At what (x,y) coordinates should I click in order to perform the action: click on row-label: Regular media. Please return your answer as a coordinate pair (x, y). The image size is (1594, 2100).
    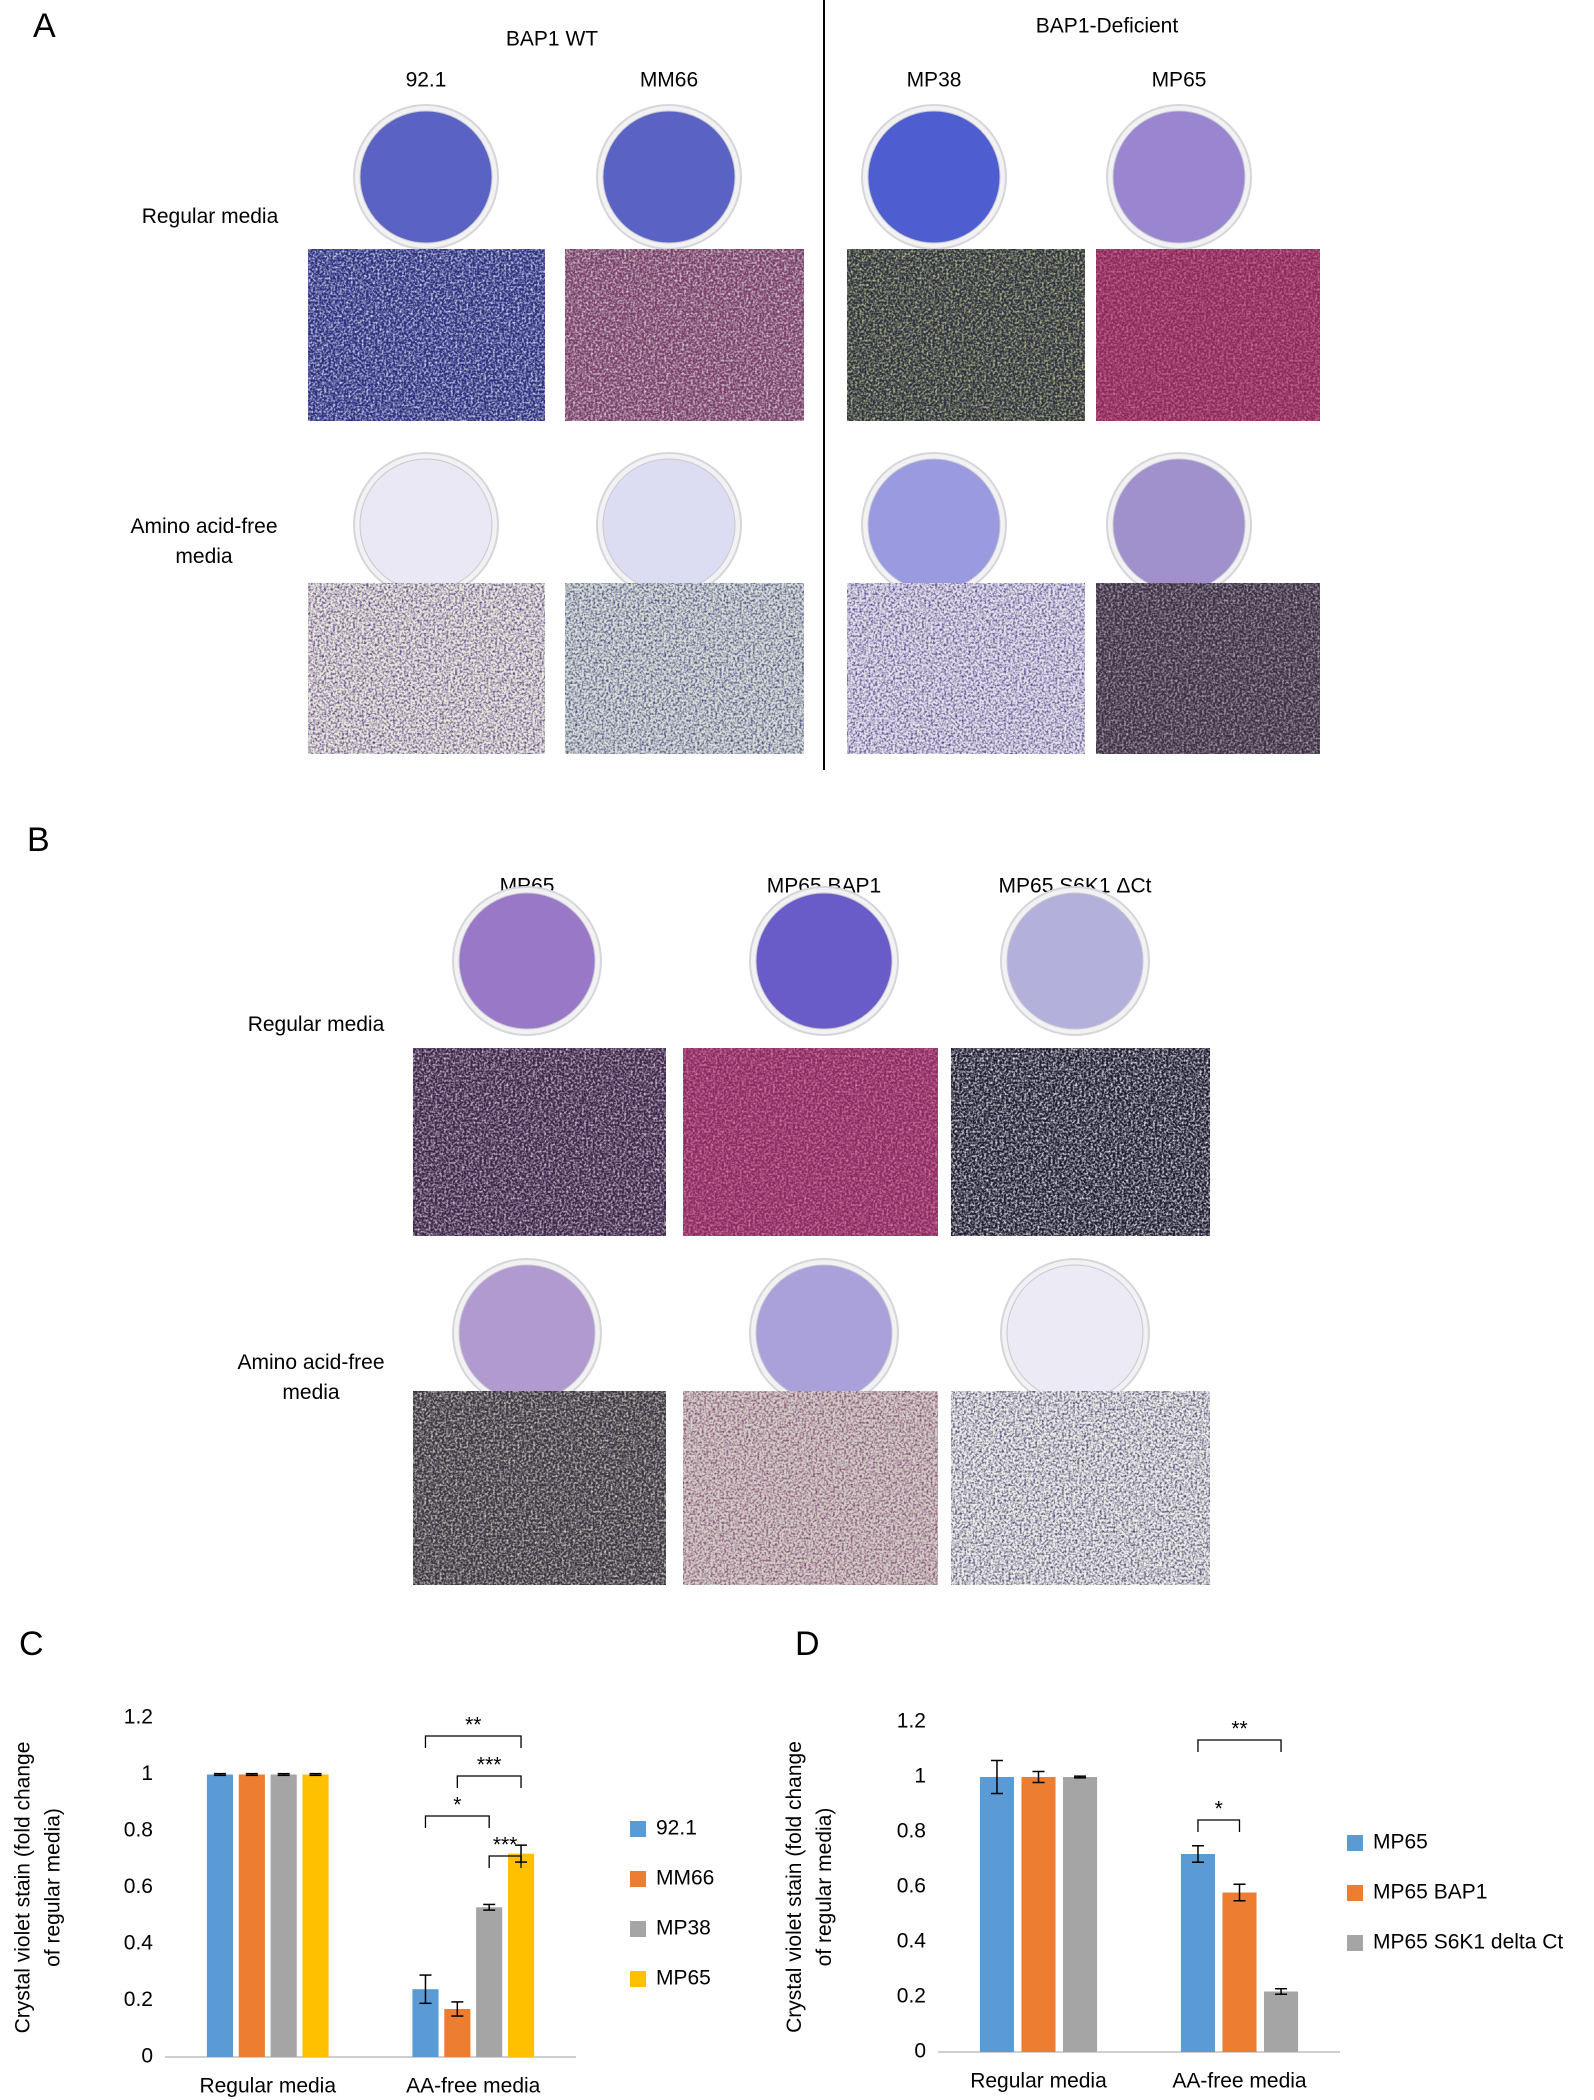
    Looking at the image, I should click on (316, 1024).